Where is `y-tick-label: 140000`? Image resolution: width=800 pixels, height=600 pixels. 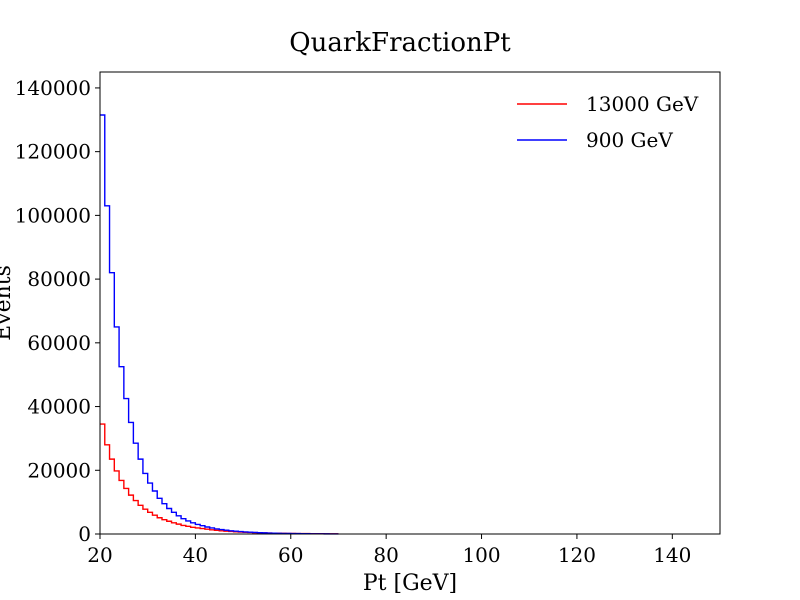
y-tick-label: 140000 is located at coordinates (53, 88).